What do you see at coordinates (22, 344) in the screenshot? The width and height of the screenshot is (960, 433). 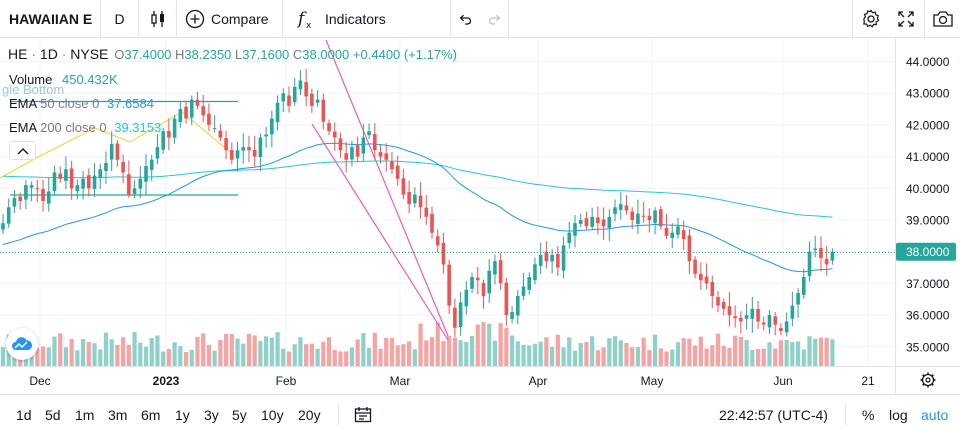 I see `tradingview-logo` at bounding box center [22, 344].